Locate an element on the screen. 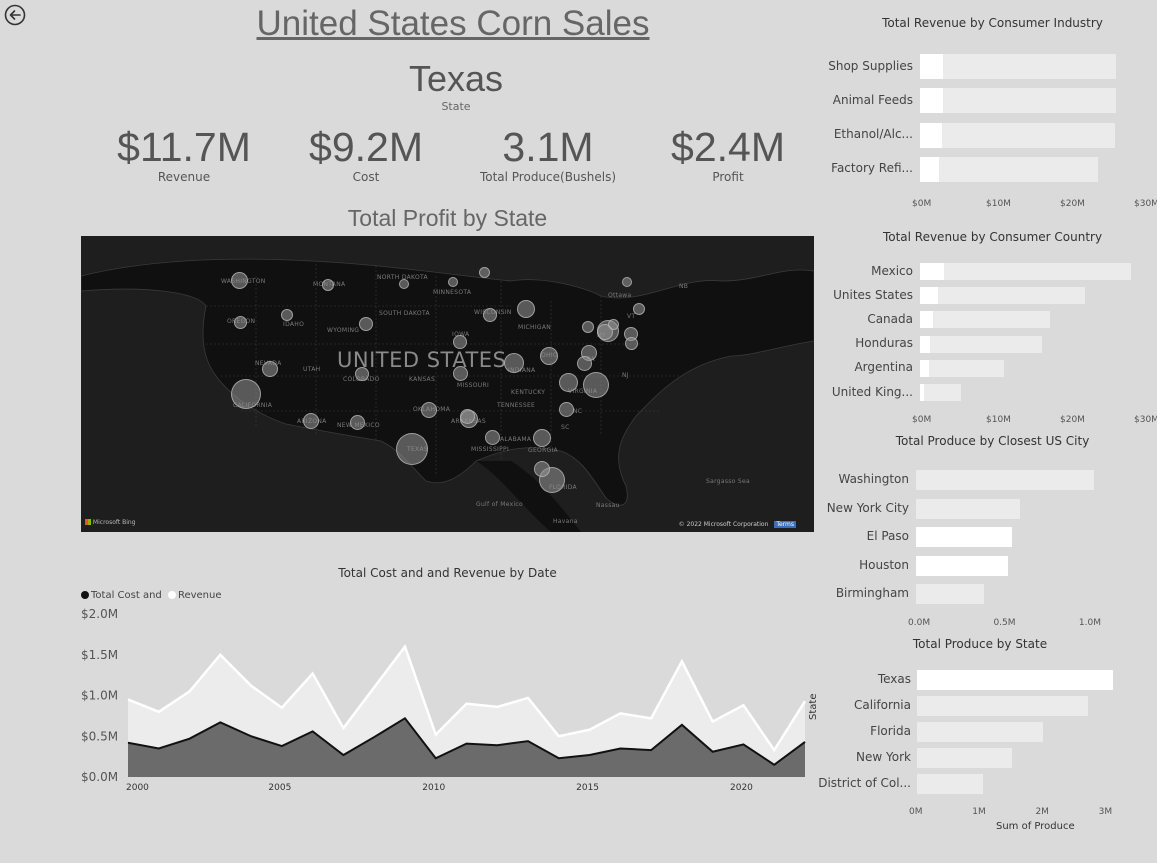 The width and height of the screenshot is (1157, 863). legend-label-cost: Total Cost and is located at coordinates (126, 595).